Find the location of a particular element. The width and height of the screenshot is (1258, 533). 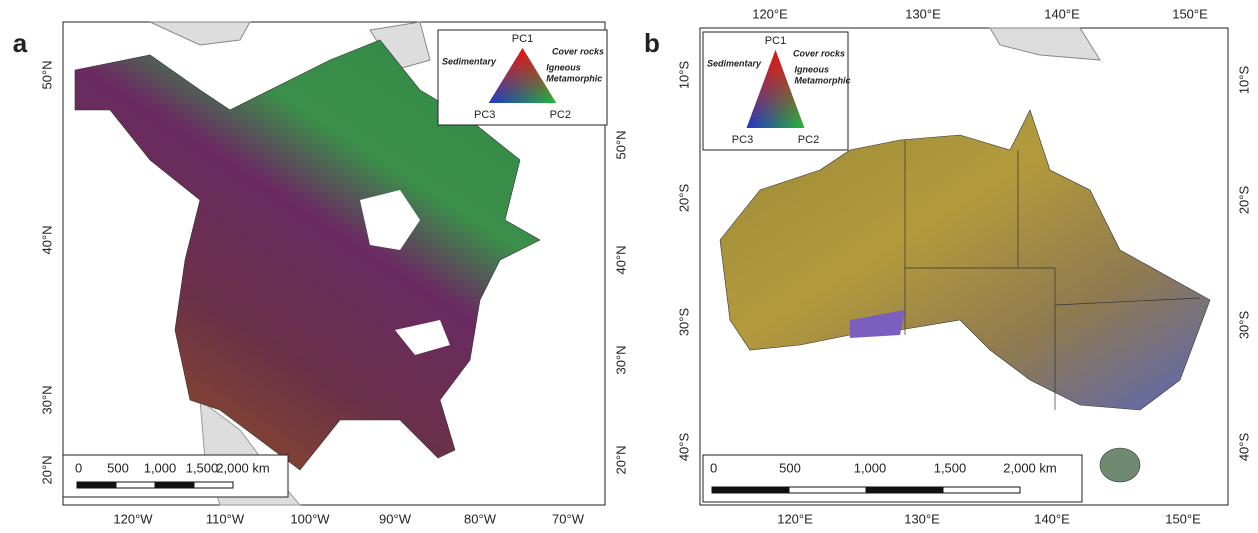

left-tick-label: 20°S is located at coordinates (683, 198).